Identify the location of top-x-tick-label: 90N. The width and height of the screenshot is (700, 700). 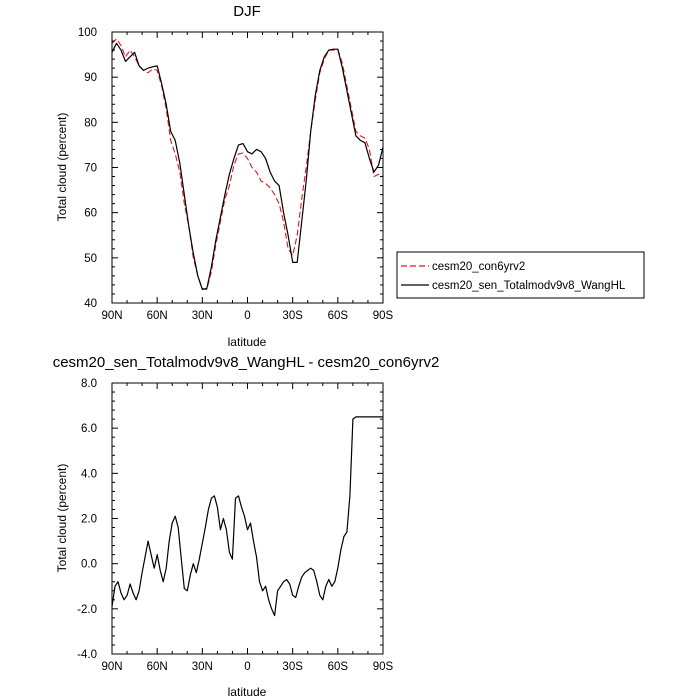
(111, 316).